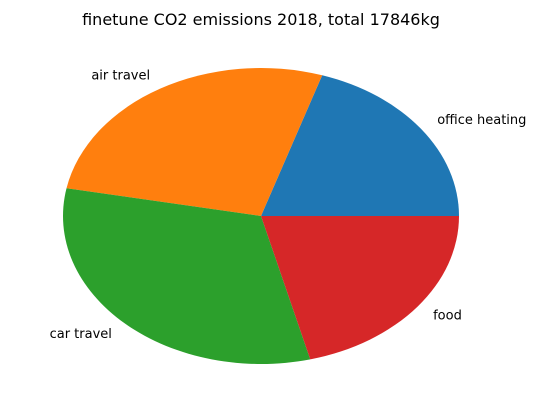 The height and width of the screenshot is (415, 541). Describe the element at coordinates (360, 288) in the screenshot. I see `pie-slice-food` at that location.